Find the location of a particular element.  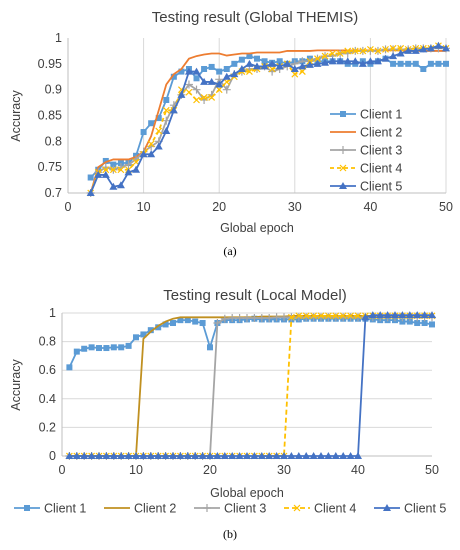

legend-label: Client 1 is located at coordinates (65, 509).